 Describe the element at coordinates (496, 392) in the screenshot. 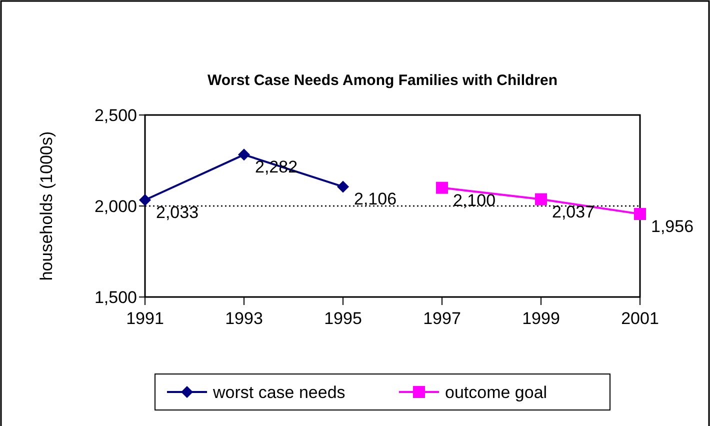

I see `legend-label: outcome goal` at that location.